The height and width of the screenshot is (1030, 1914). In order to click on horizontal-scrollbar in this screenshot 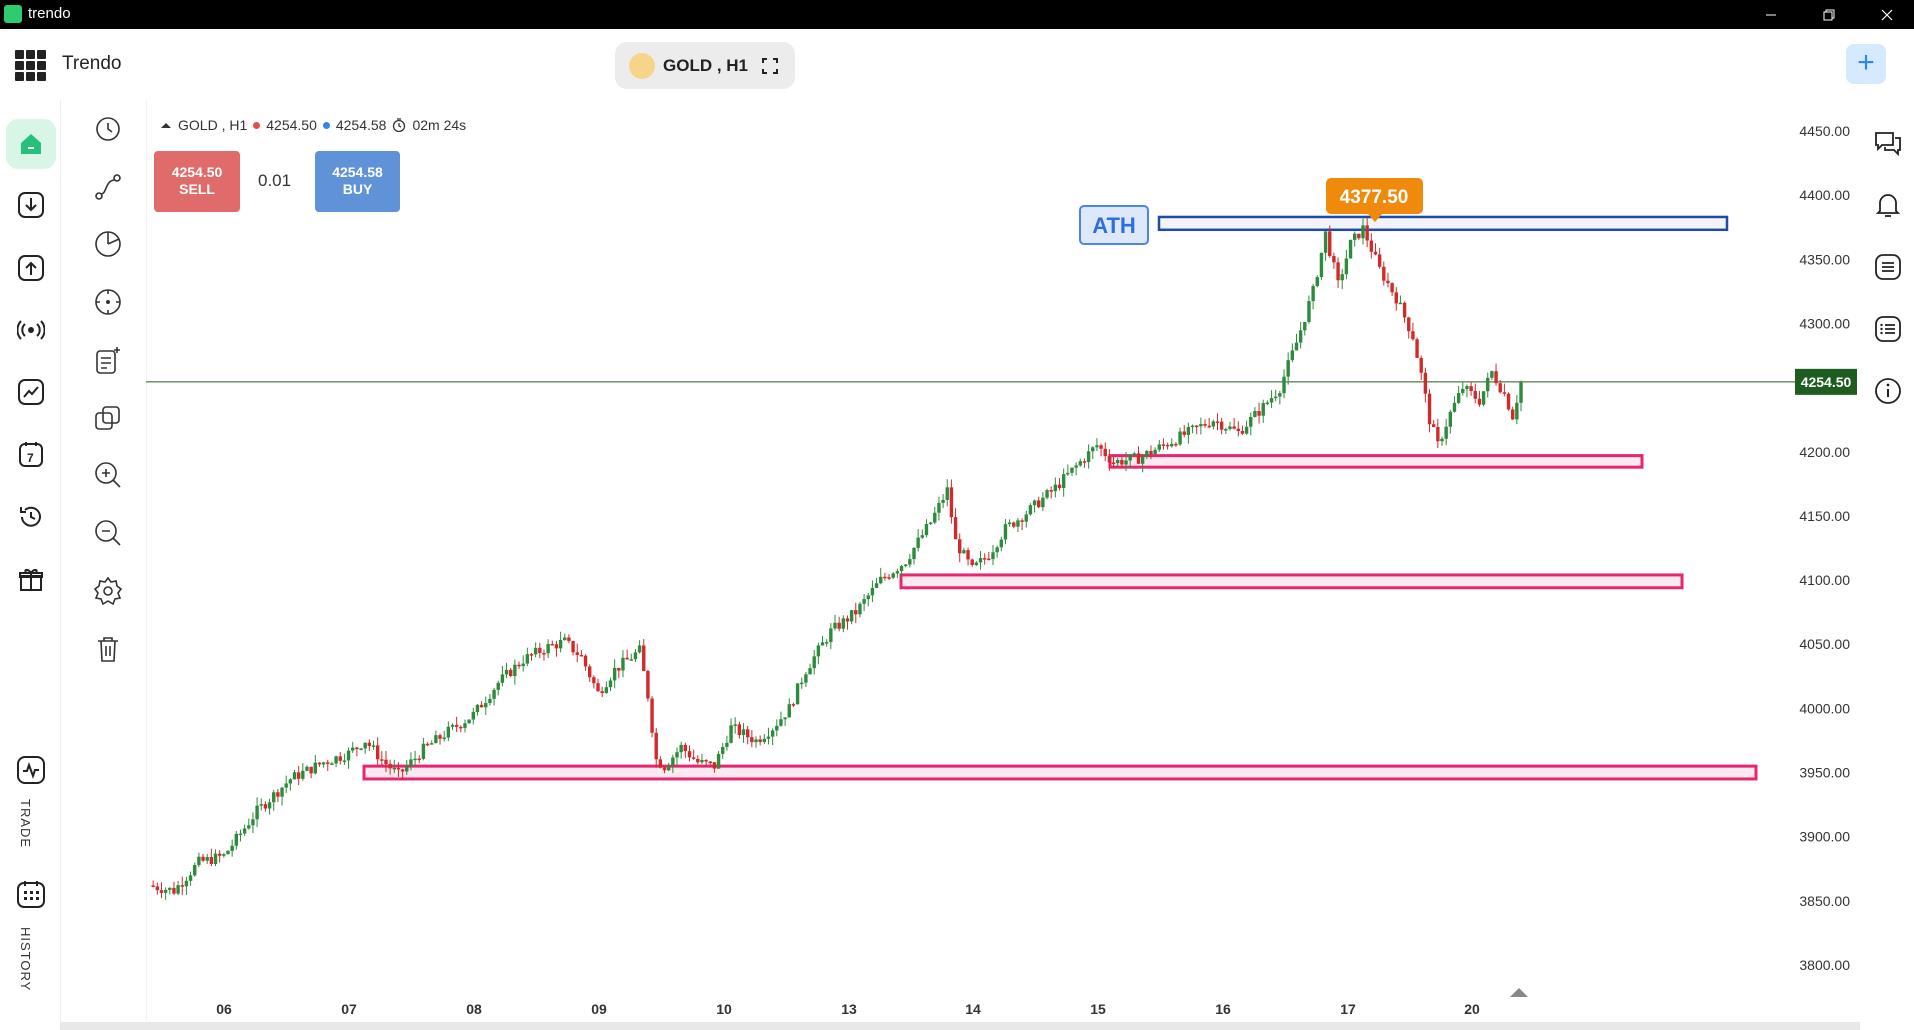, I will do `click(960, 1026)`.